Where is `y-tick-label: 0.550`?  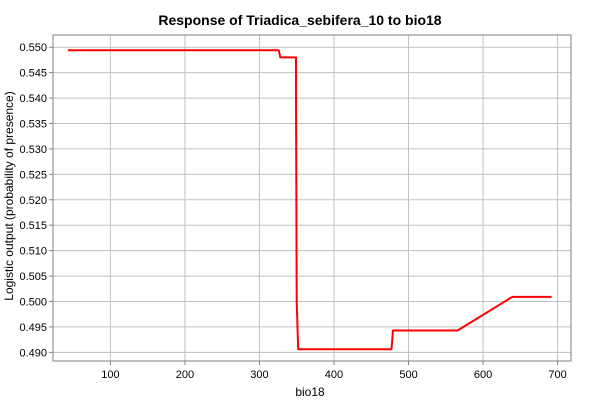 y-tick-label: 0.550 is located at coordinates (33, 48).